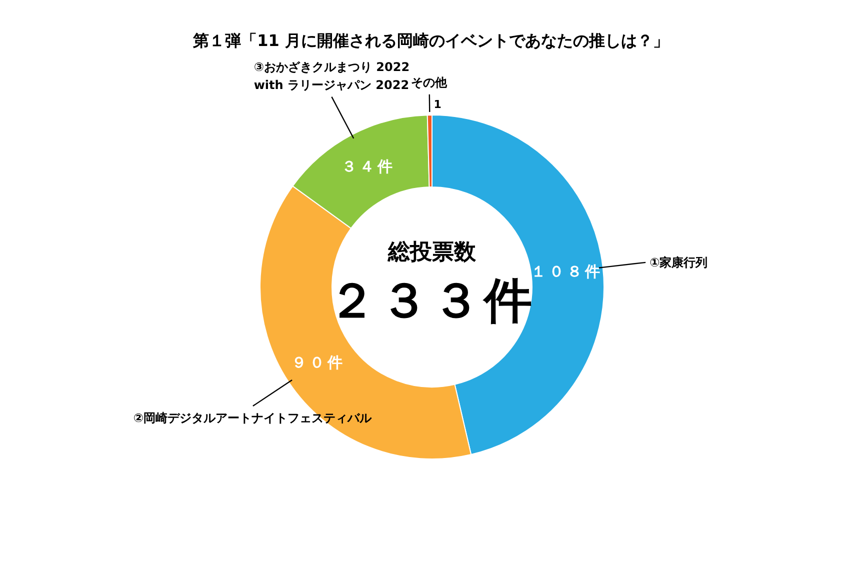  I want to click on slice-label: ③おかざきクルまつり 2022 with ラリージャパン 2022, so click(332, 76).